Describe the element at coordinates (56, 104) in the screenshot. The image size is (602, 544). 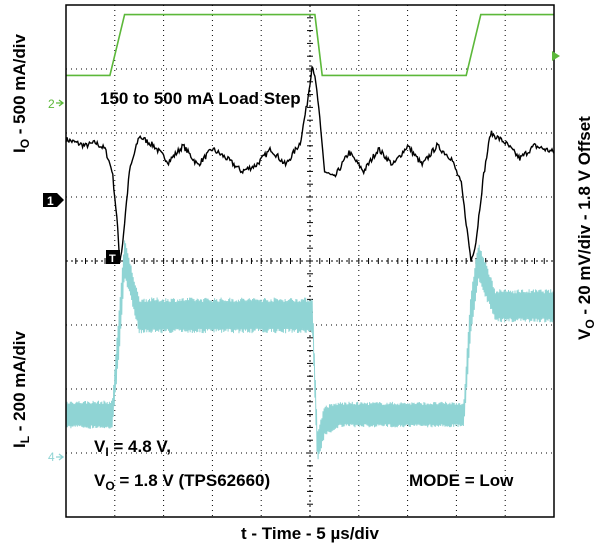
I see `ch2-marker: 2` at that location.